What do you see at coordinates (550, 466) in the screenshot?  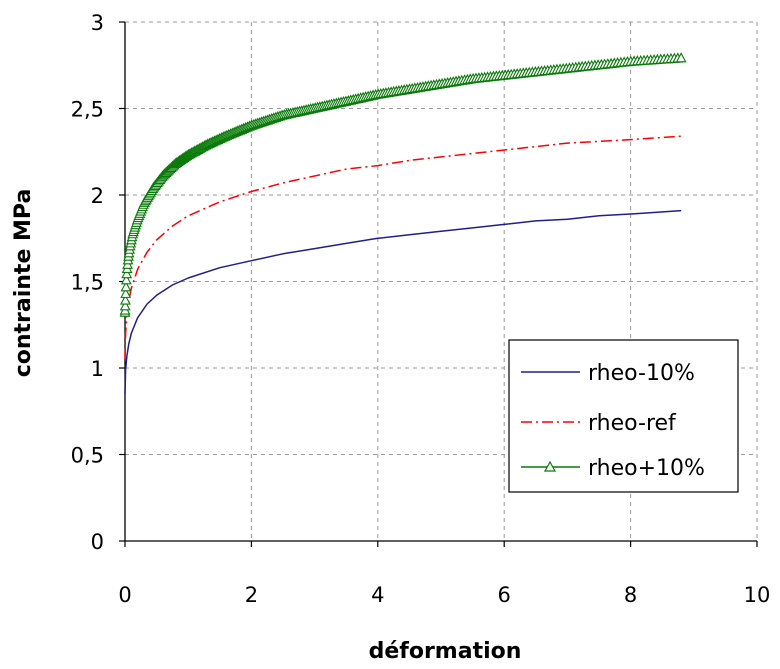 I see `legend-marker-triangle` at bounding box center [550, 466].